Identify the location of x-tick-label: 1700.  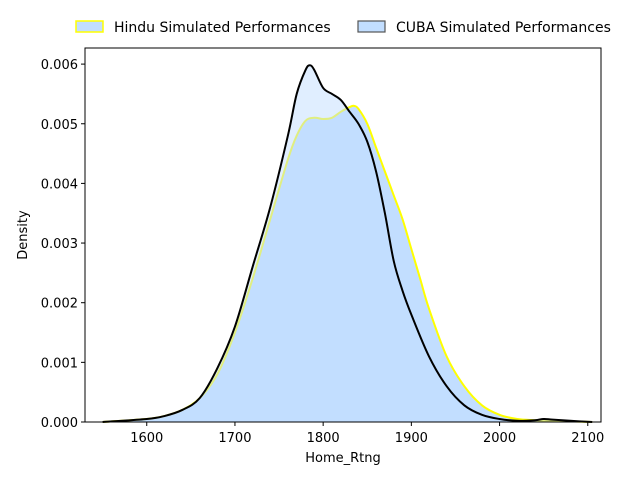
(234, 438).